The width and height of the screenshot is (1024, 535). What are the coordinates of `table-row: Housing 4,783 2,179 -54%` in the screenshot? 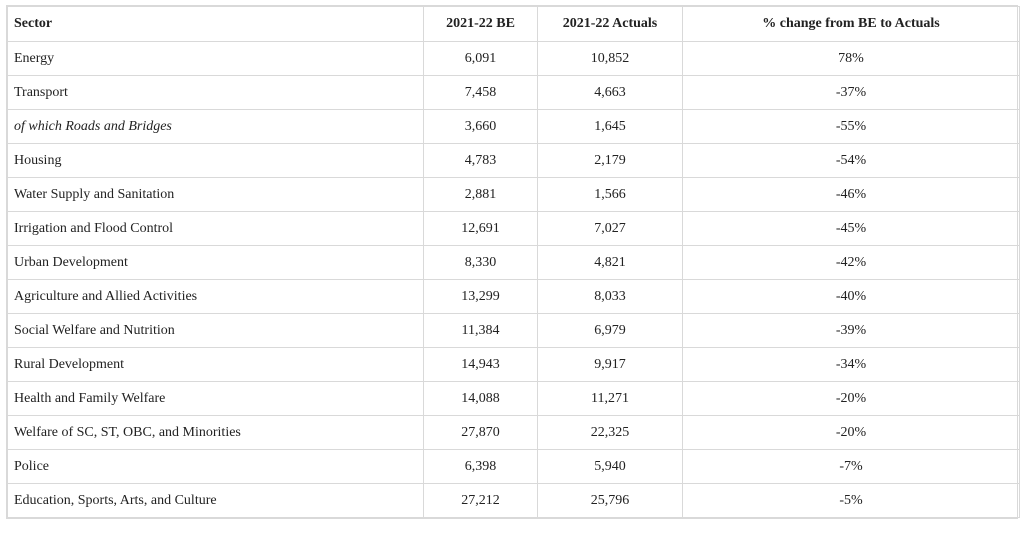 It's located at (513, 160).